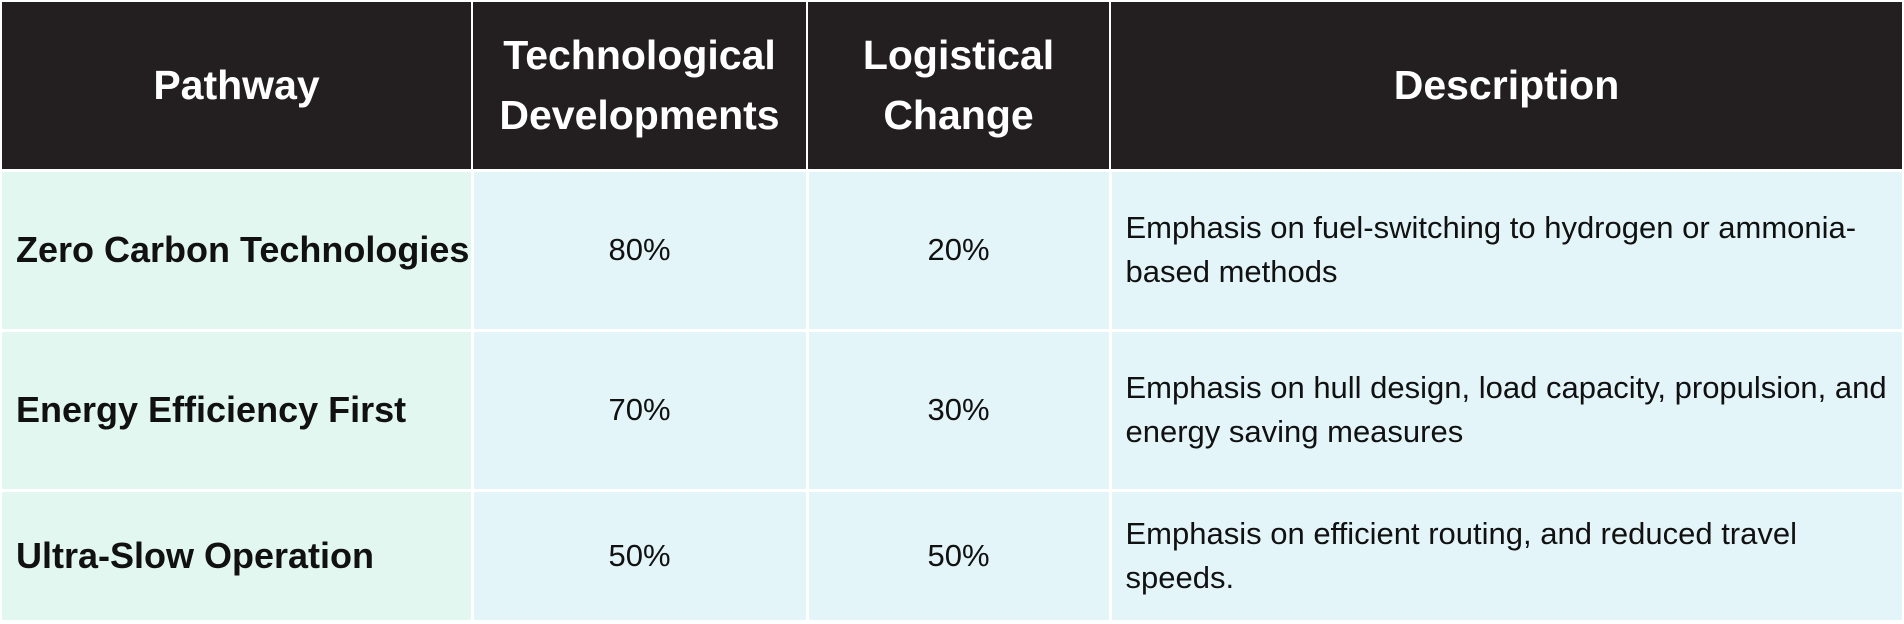 The image size is (1904, 624). Describe the element at coordinates (640, 409) in the screenshot. I see `tech-cell: 70%` at that location.